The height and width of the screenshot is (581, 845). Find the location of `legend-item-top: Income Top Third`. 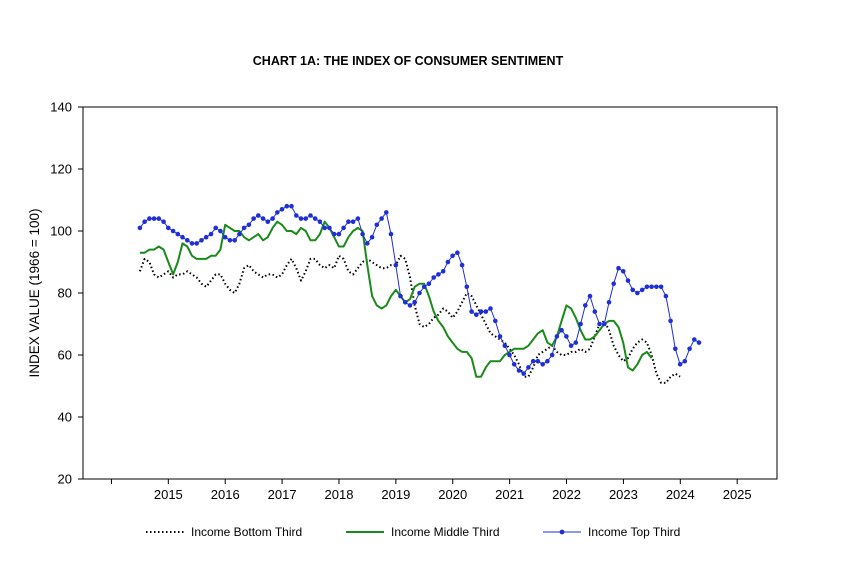

legend-item-top: Income Top Third is located at coordinates (611, 532).